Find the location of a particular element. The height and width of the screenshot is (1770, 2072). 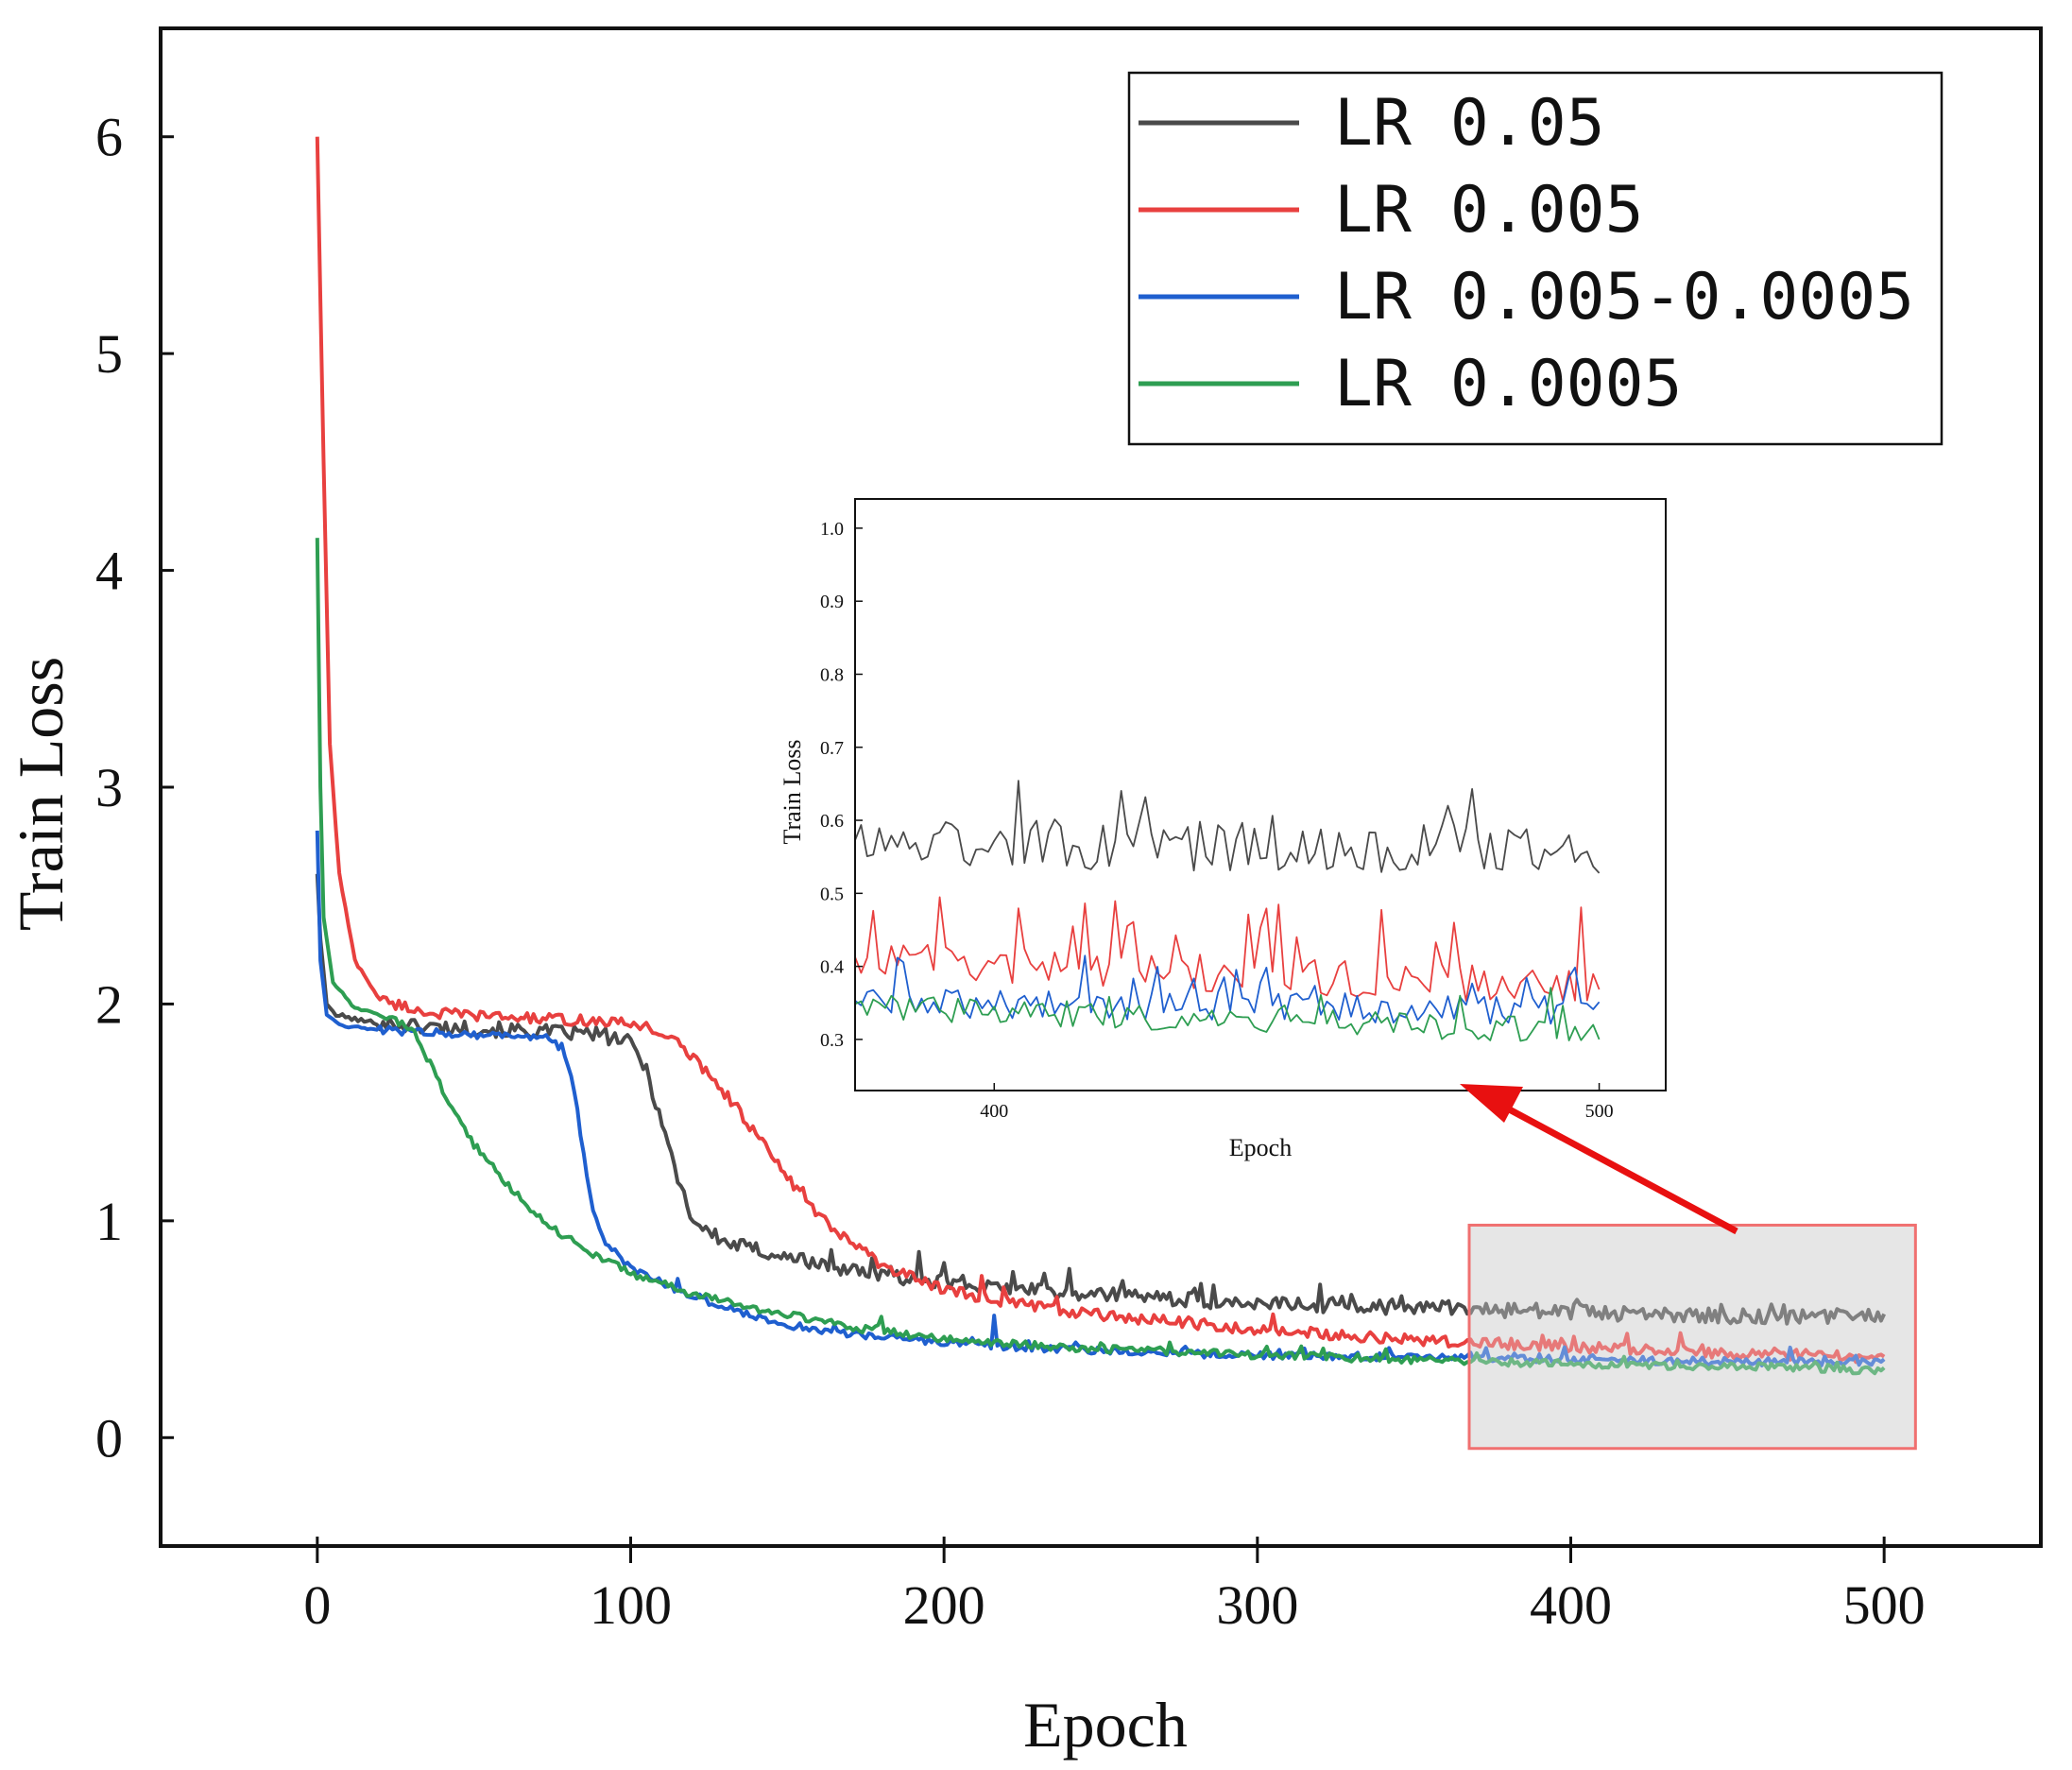

inset-plot-frame is located at coordinates (1260, 794).